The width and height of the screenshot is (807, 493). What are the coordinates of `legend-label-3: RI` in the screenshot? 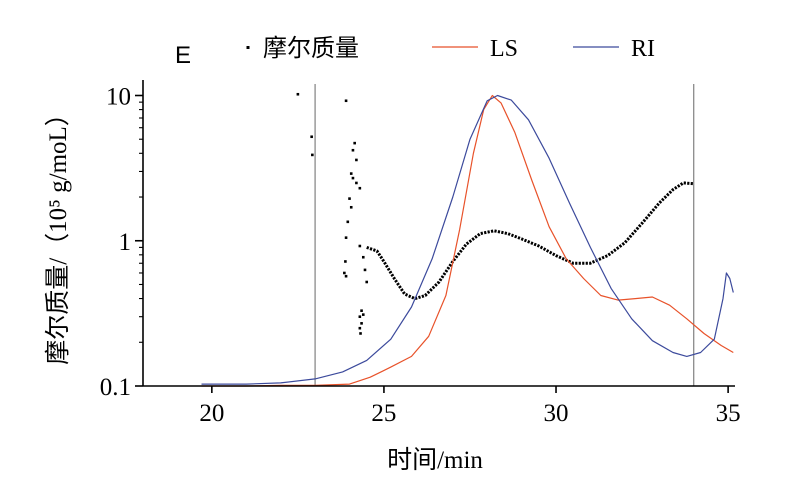 It's located at (643, 49).